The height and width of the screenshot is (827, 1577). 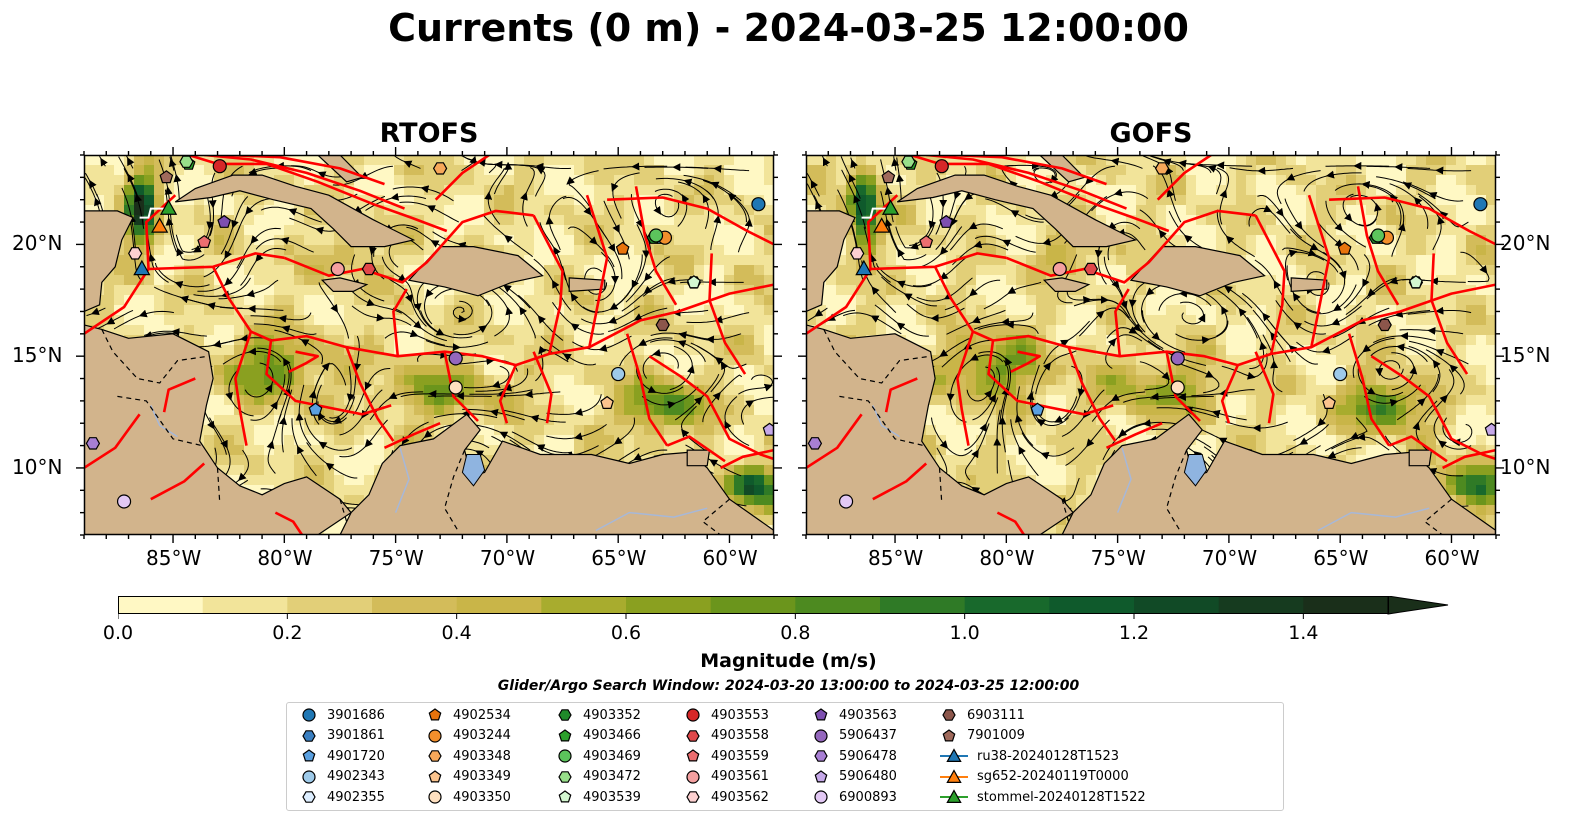 I want to click on legend-swatch-triangle-line, so click(x=954, y=775).